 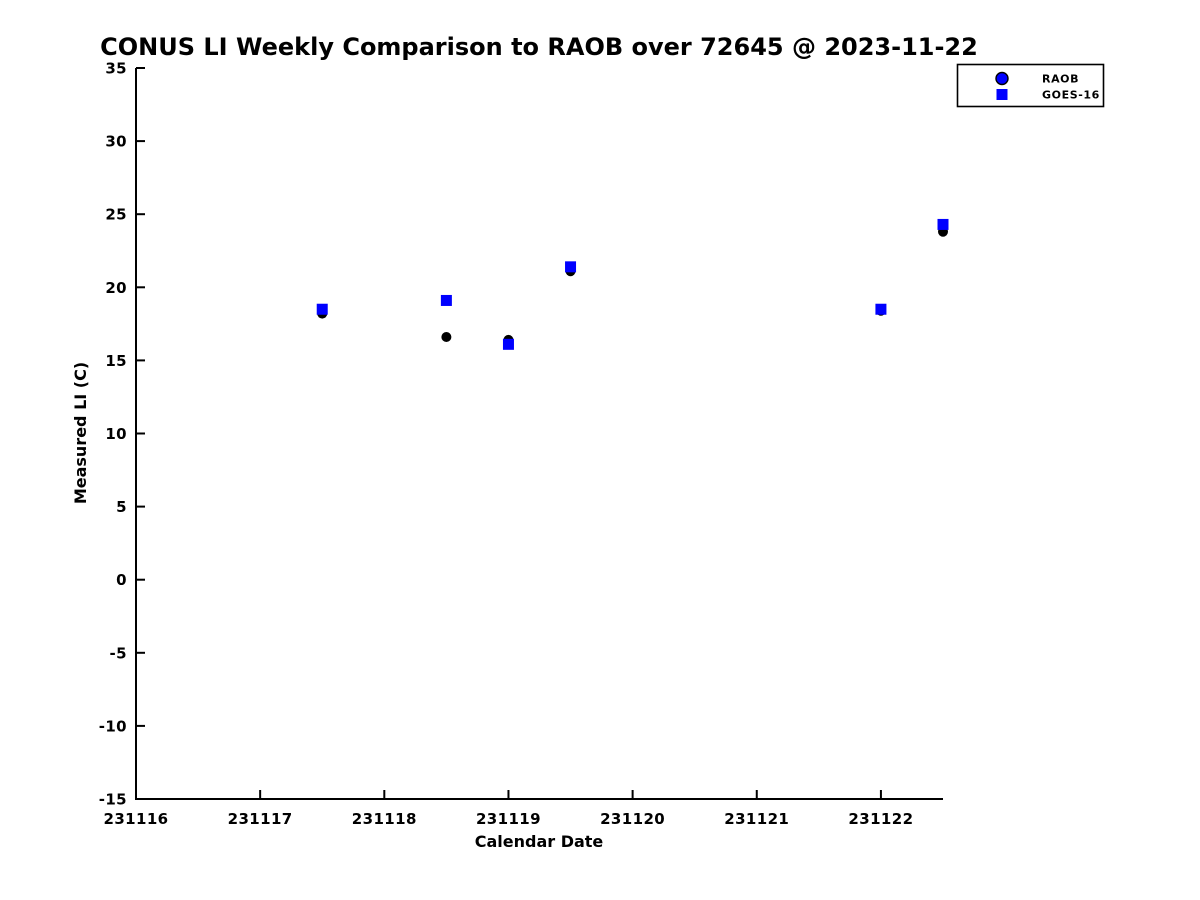 What do you see at coordinates (116, 288) in the screenshot?
I see `y-tick-label: 20` at bounding box center [116, 288].